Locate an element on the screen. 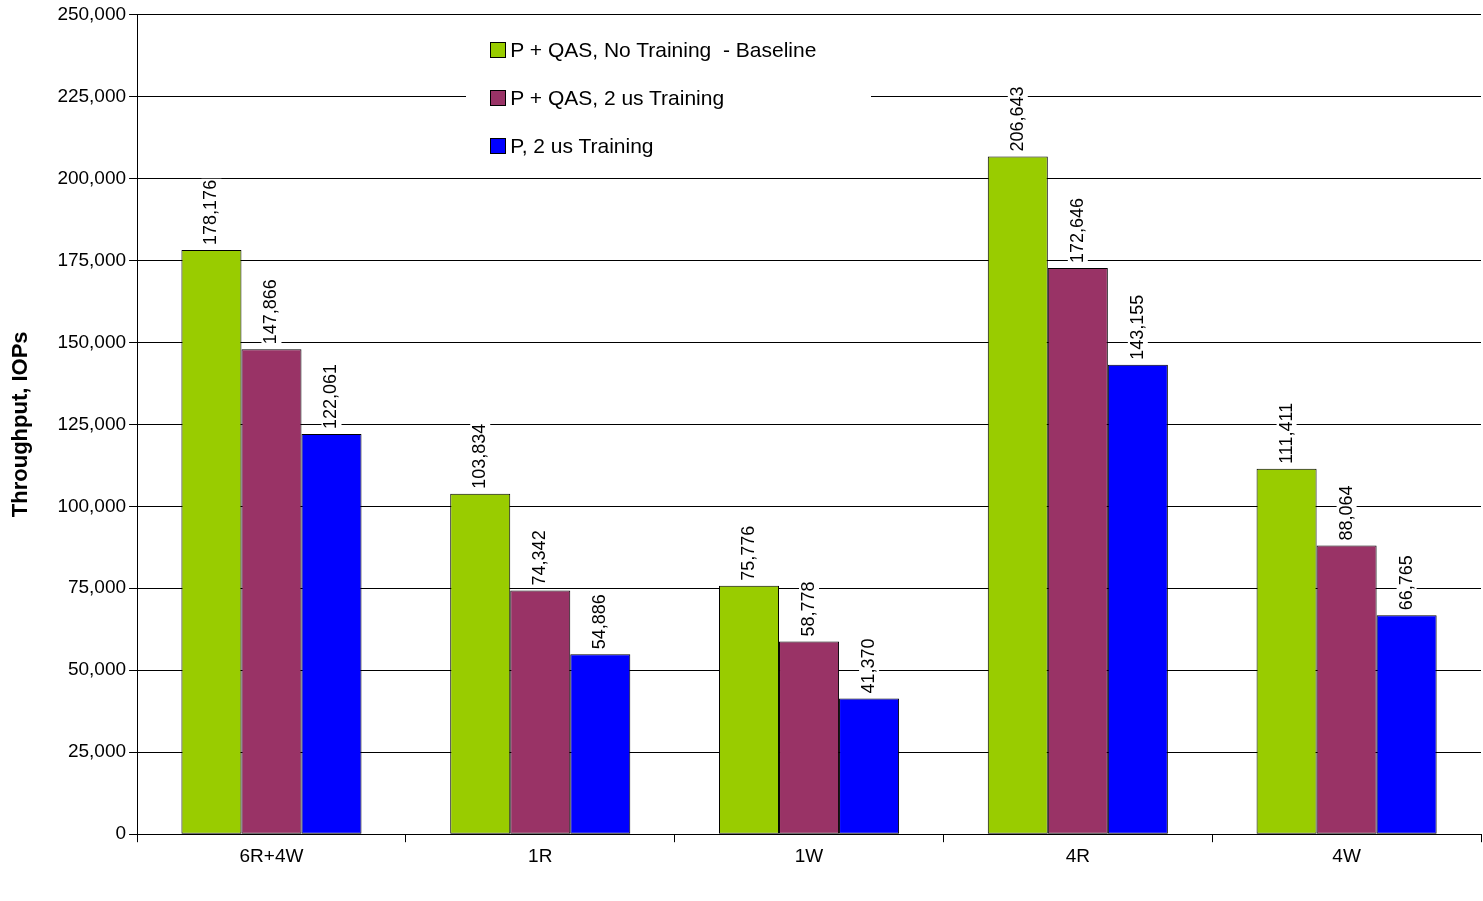  y-tick-label: 0 is located at coordinates (121, 833).